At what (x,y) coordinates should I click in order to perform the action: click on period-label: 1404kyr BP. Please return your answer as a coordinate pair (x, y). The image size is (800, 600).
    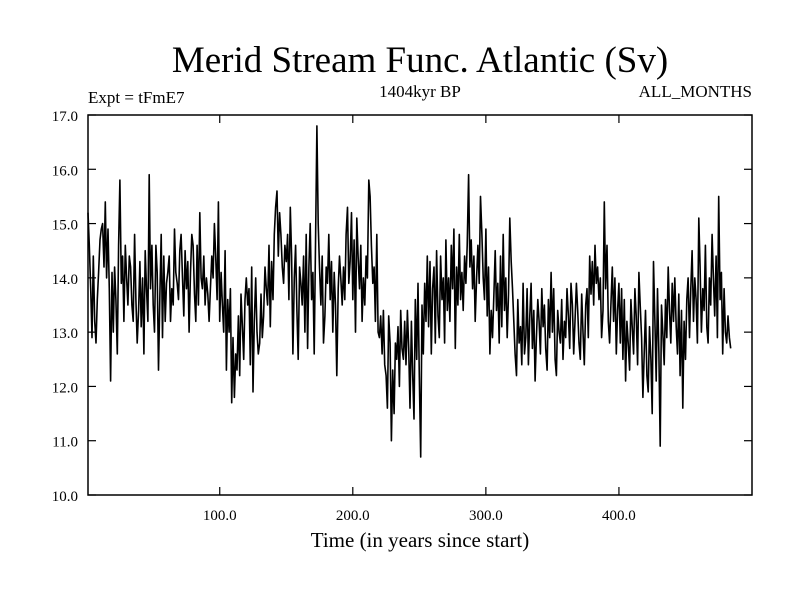
    Looking at the image, I should click on (420, 91).